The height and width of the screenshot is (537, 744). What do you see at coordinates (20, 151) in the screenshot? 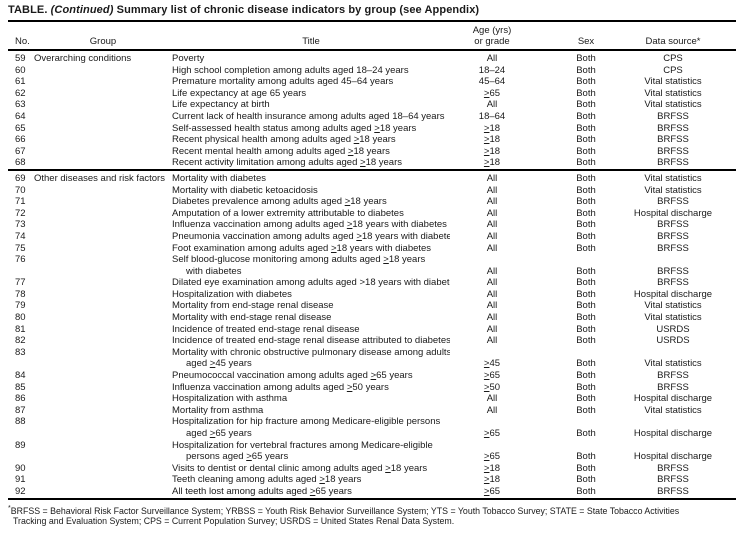
I see `row-number: 67` at bounding box center [20, 151].